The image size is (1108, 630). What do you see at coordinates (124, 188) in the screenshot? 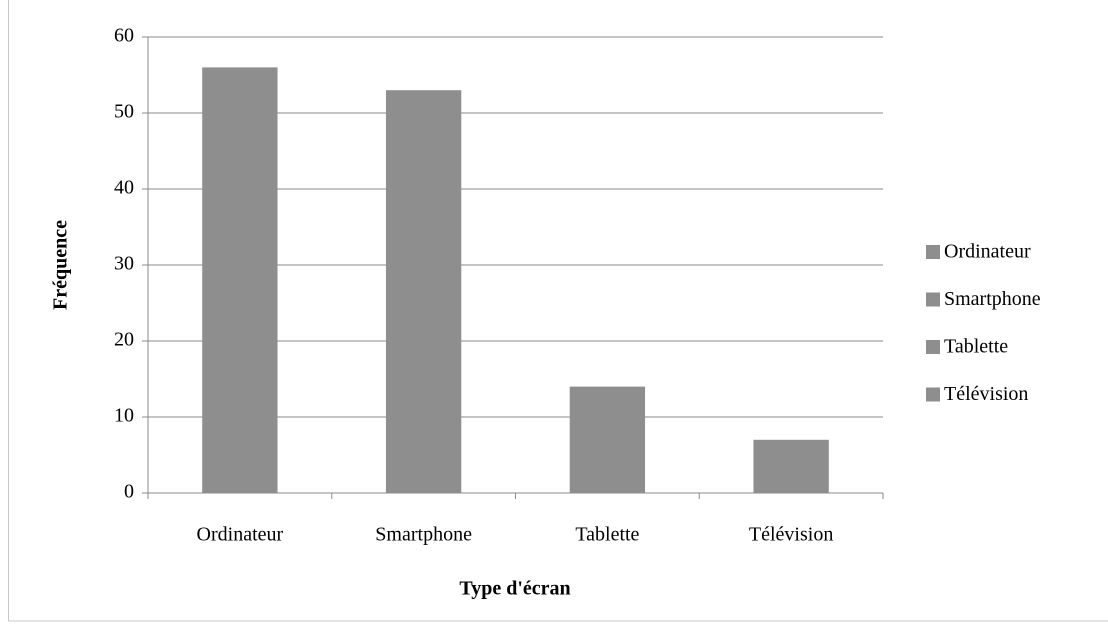
I see `y-tick-label: 40` at bounding box center [124, 188].